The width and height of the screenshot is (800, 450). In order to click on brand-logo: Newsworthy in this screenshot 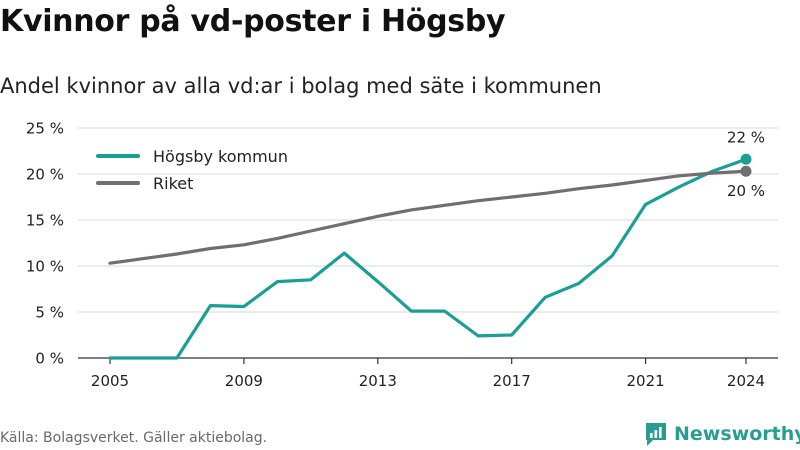, I will do `click(722, 434)`.